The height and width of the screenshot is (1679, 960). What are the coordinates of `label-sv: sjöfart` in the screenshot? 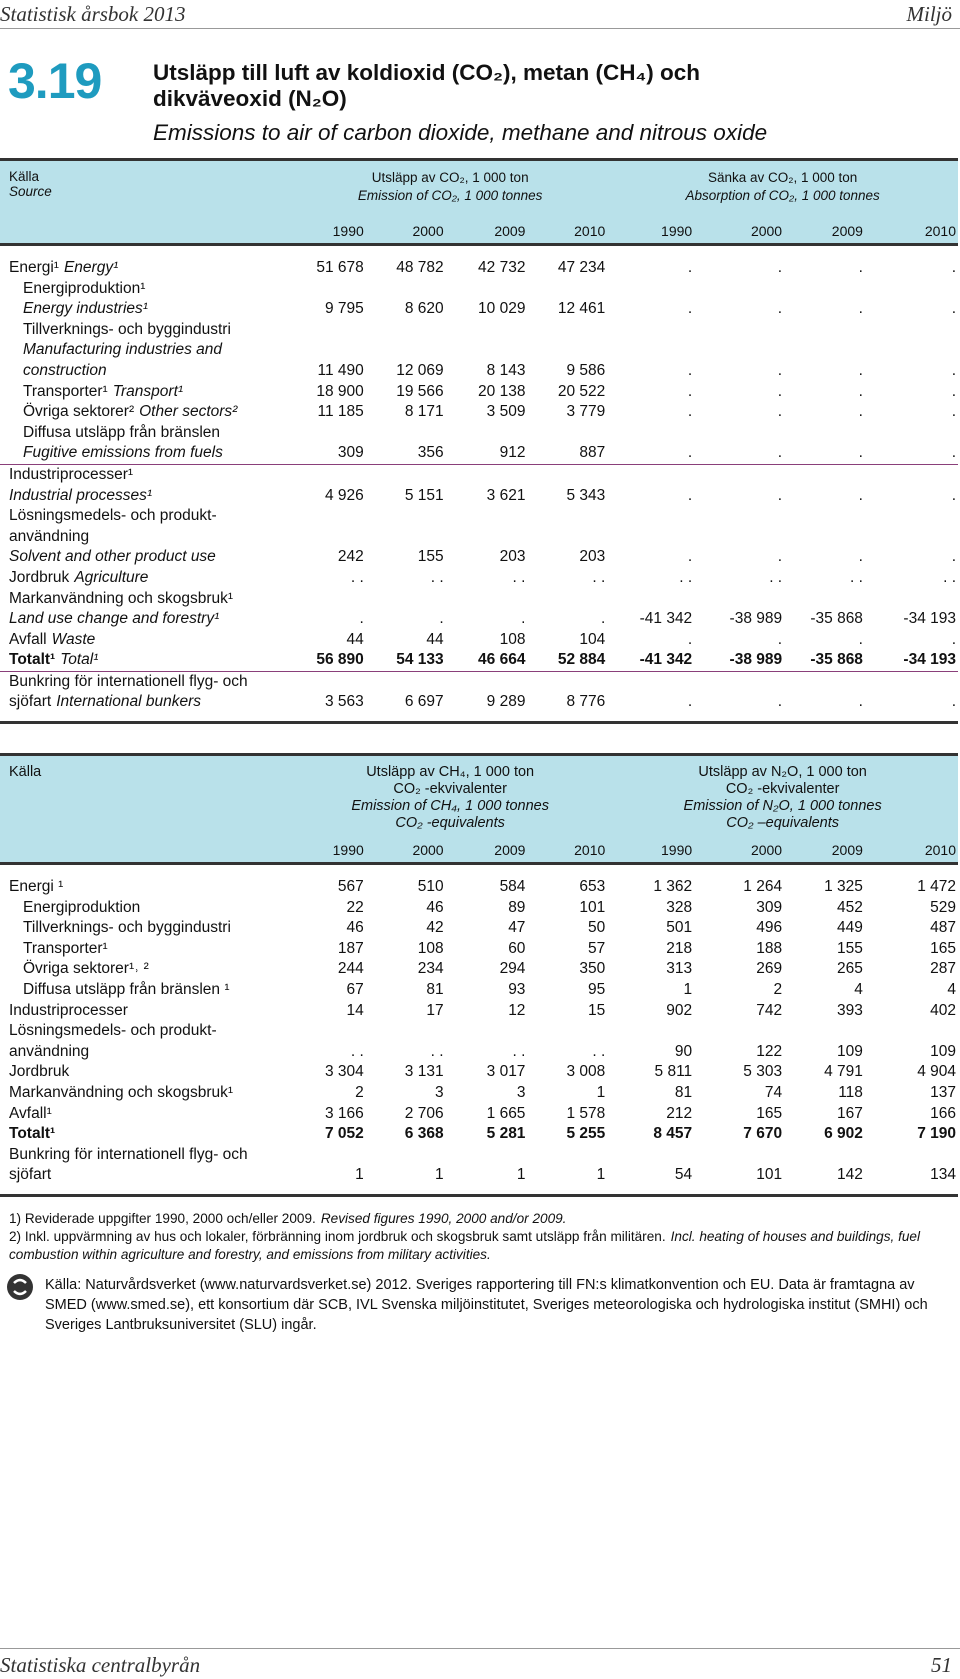 It's located at (30, 702).